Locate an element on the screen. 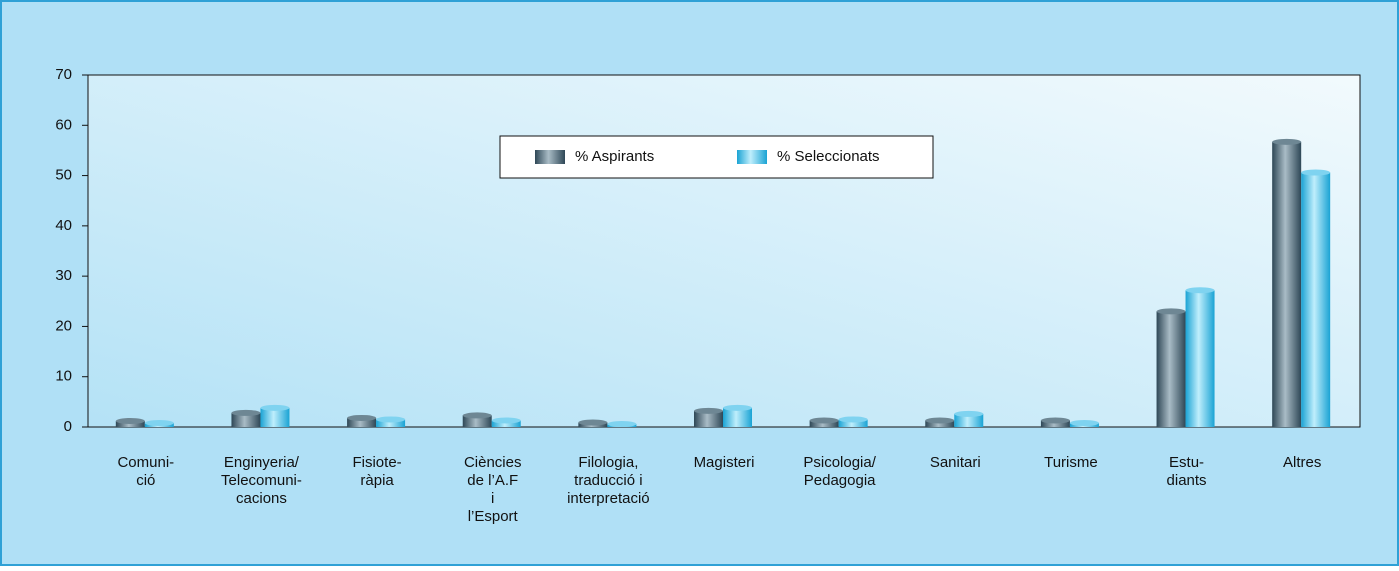 Image resolution: width=1399 pixels, height=571 pixels. y-tick-label: 60 is located at coordinates (63, 124).